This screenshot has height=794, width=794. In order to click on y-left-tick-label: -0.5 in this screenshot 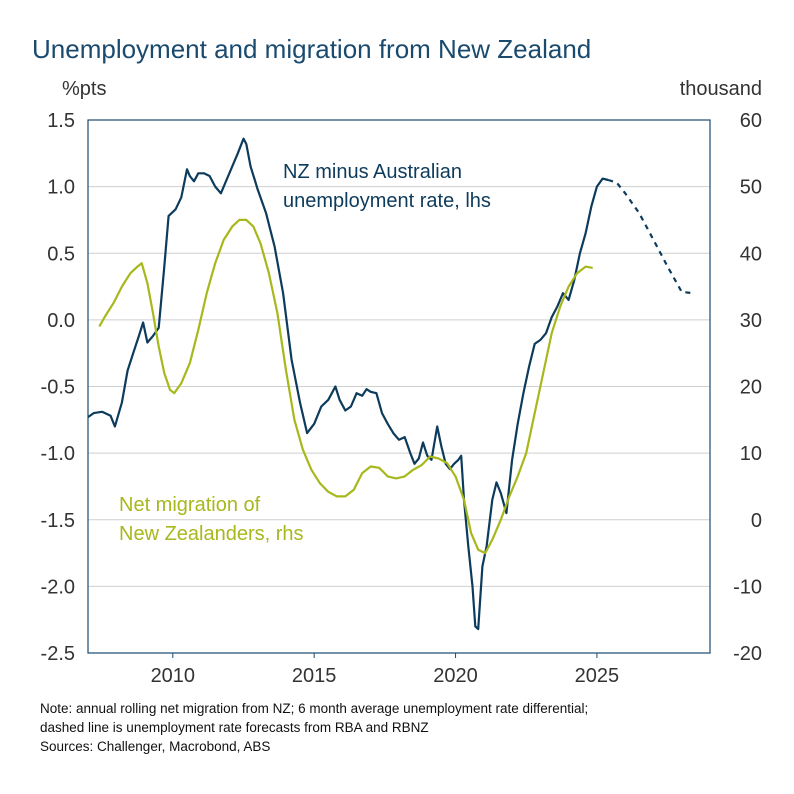, I will do `click(58, 388)`.